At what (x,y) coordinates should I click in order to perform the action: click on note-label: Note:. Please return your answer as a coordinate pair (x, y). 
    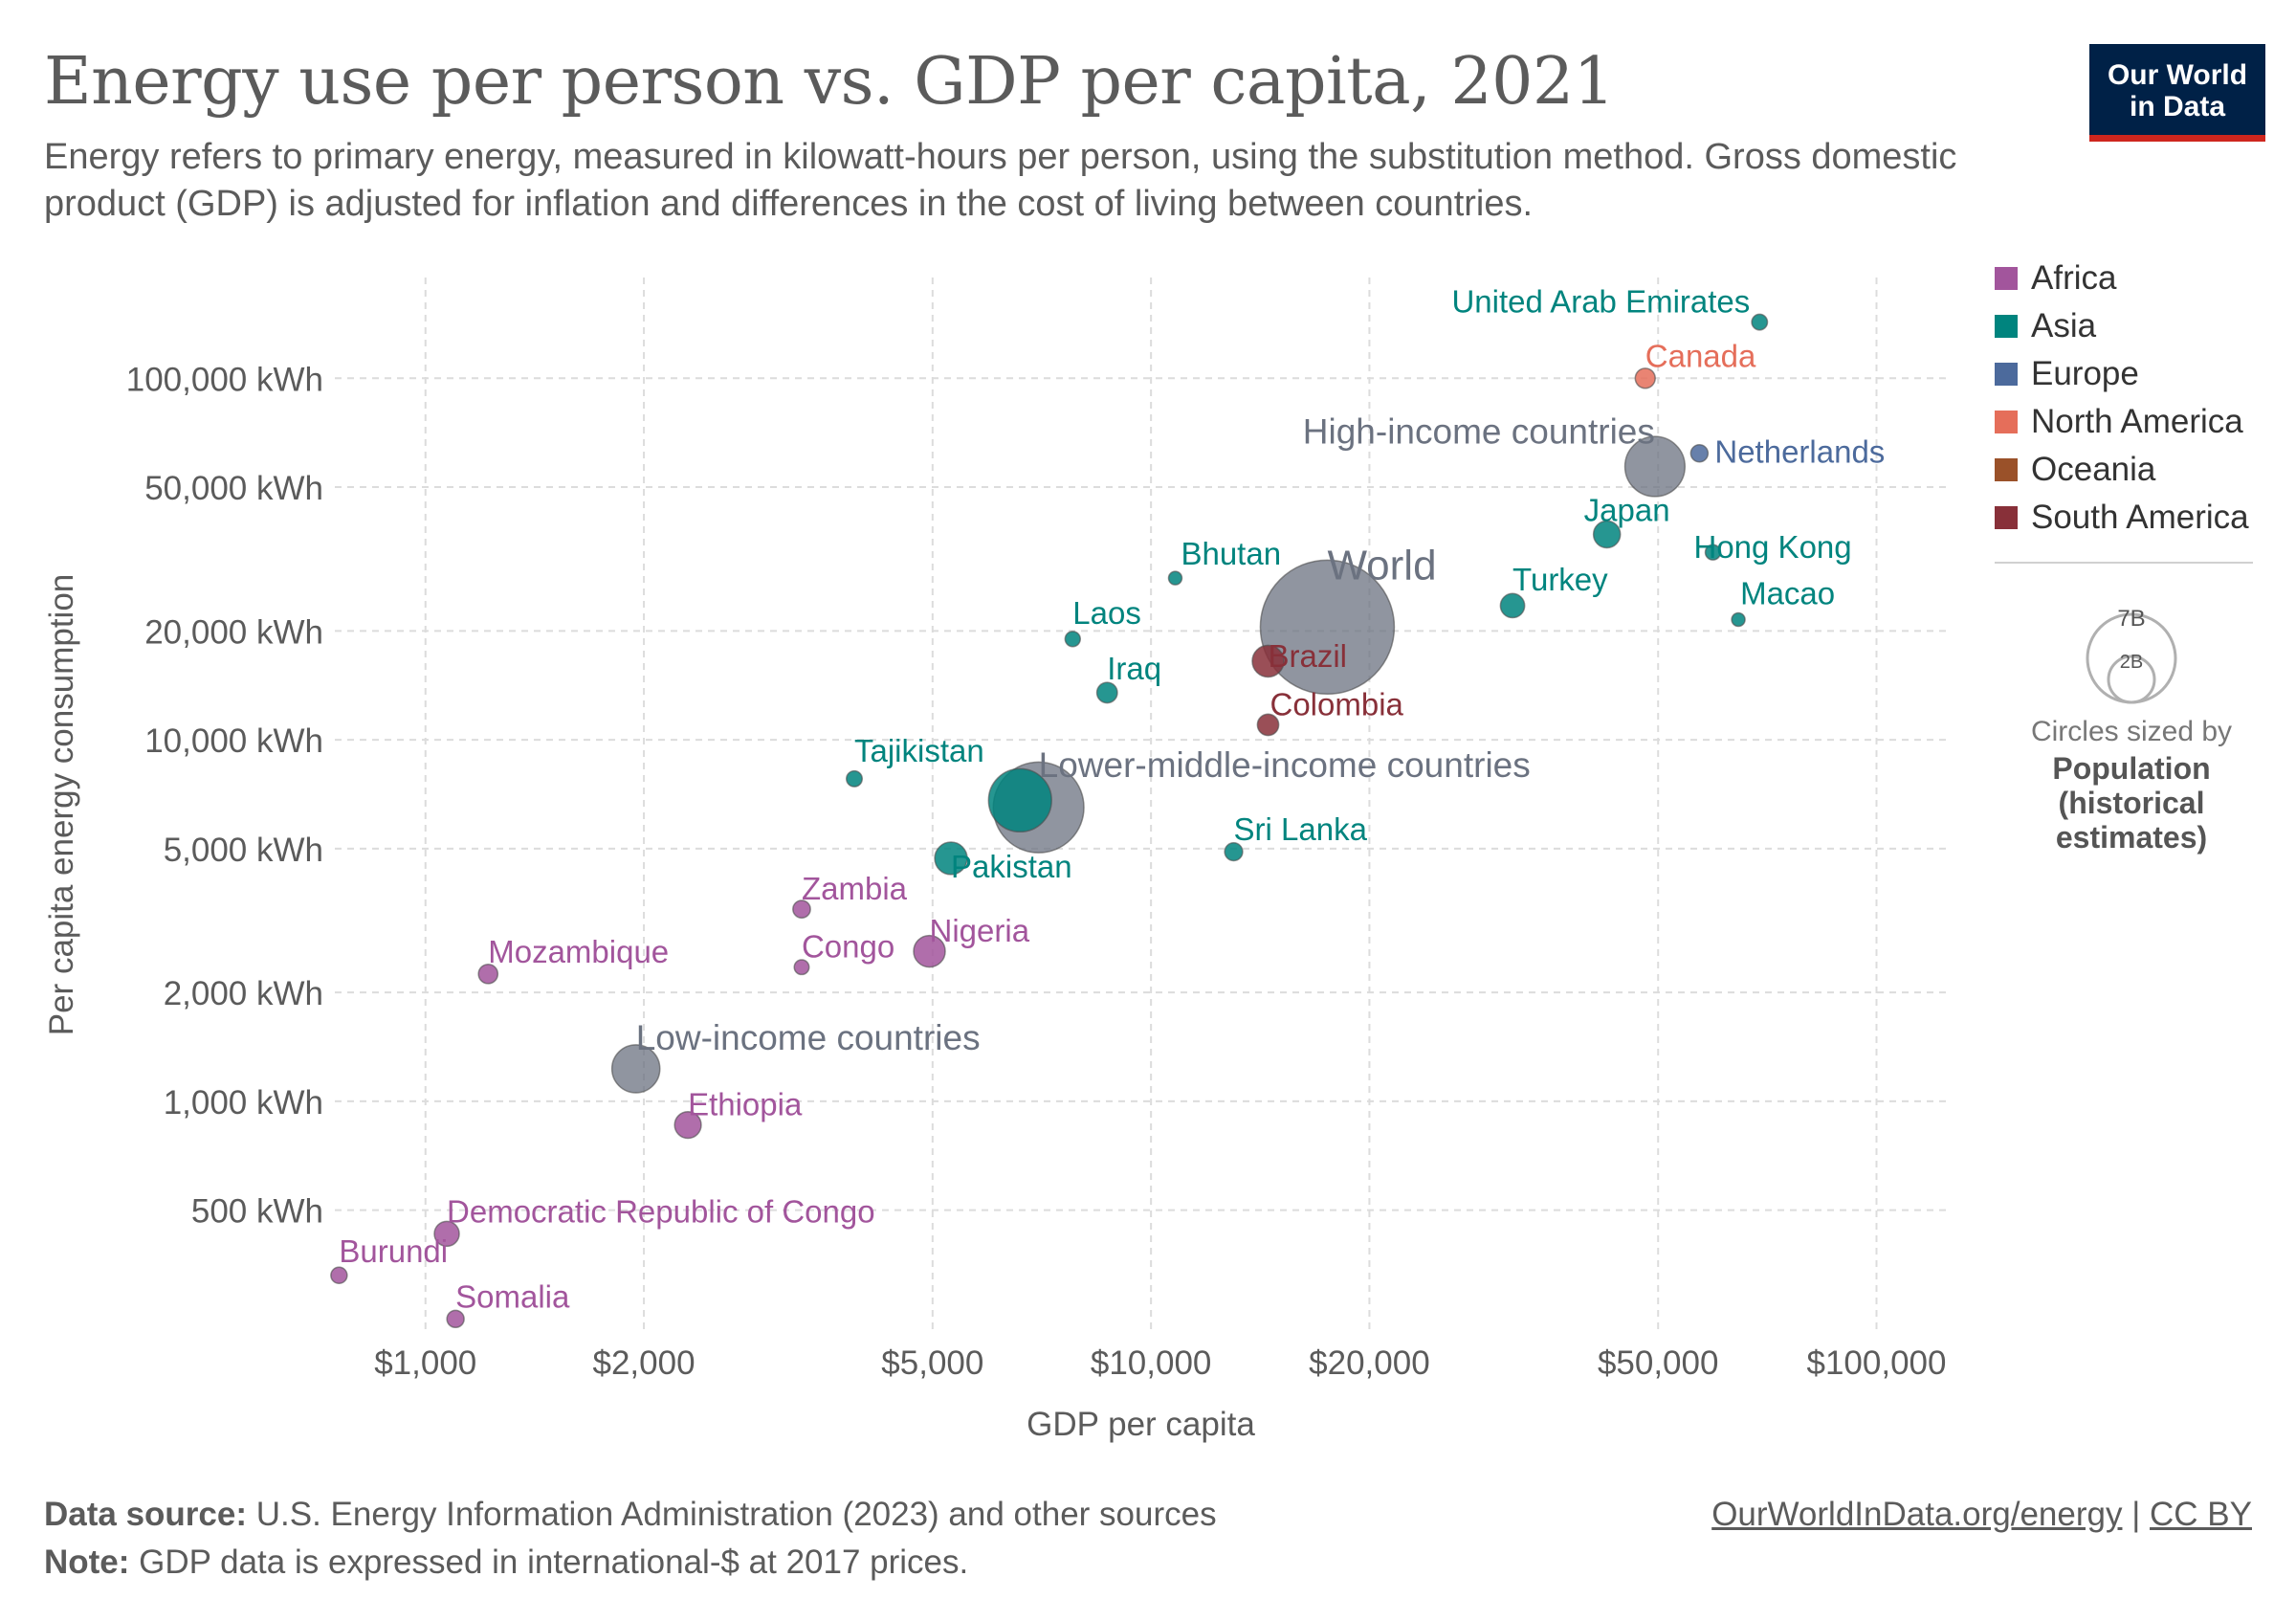
    Looking at the image, I should click on (87, 1562).